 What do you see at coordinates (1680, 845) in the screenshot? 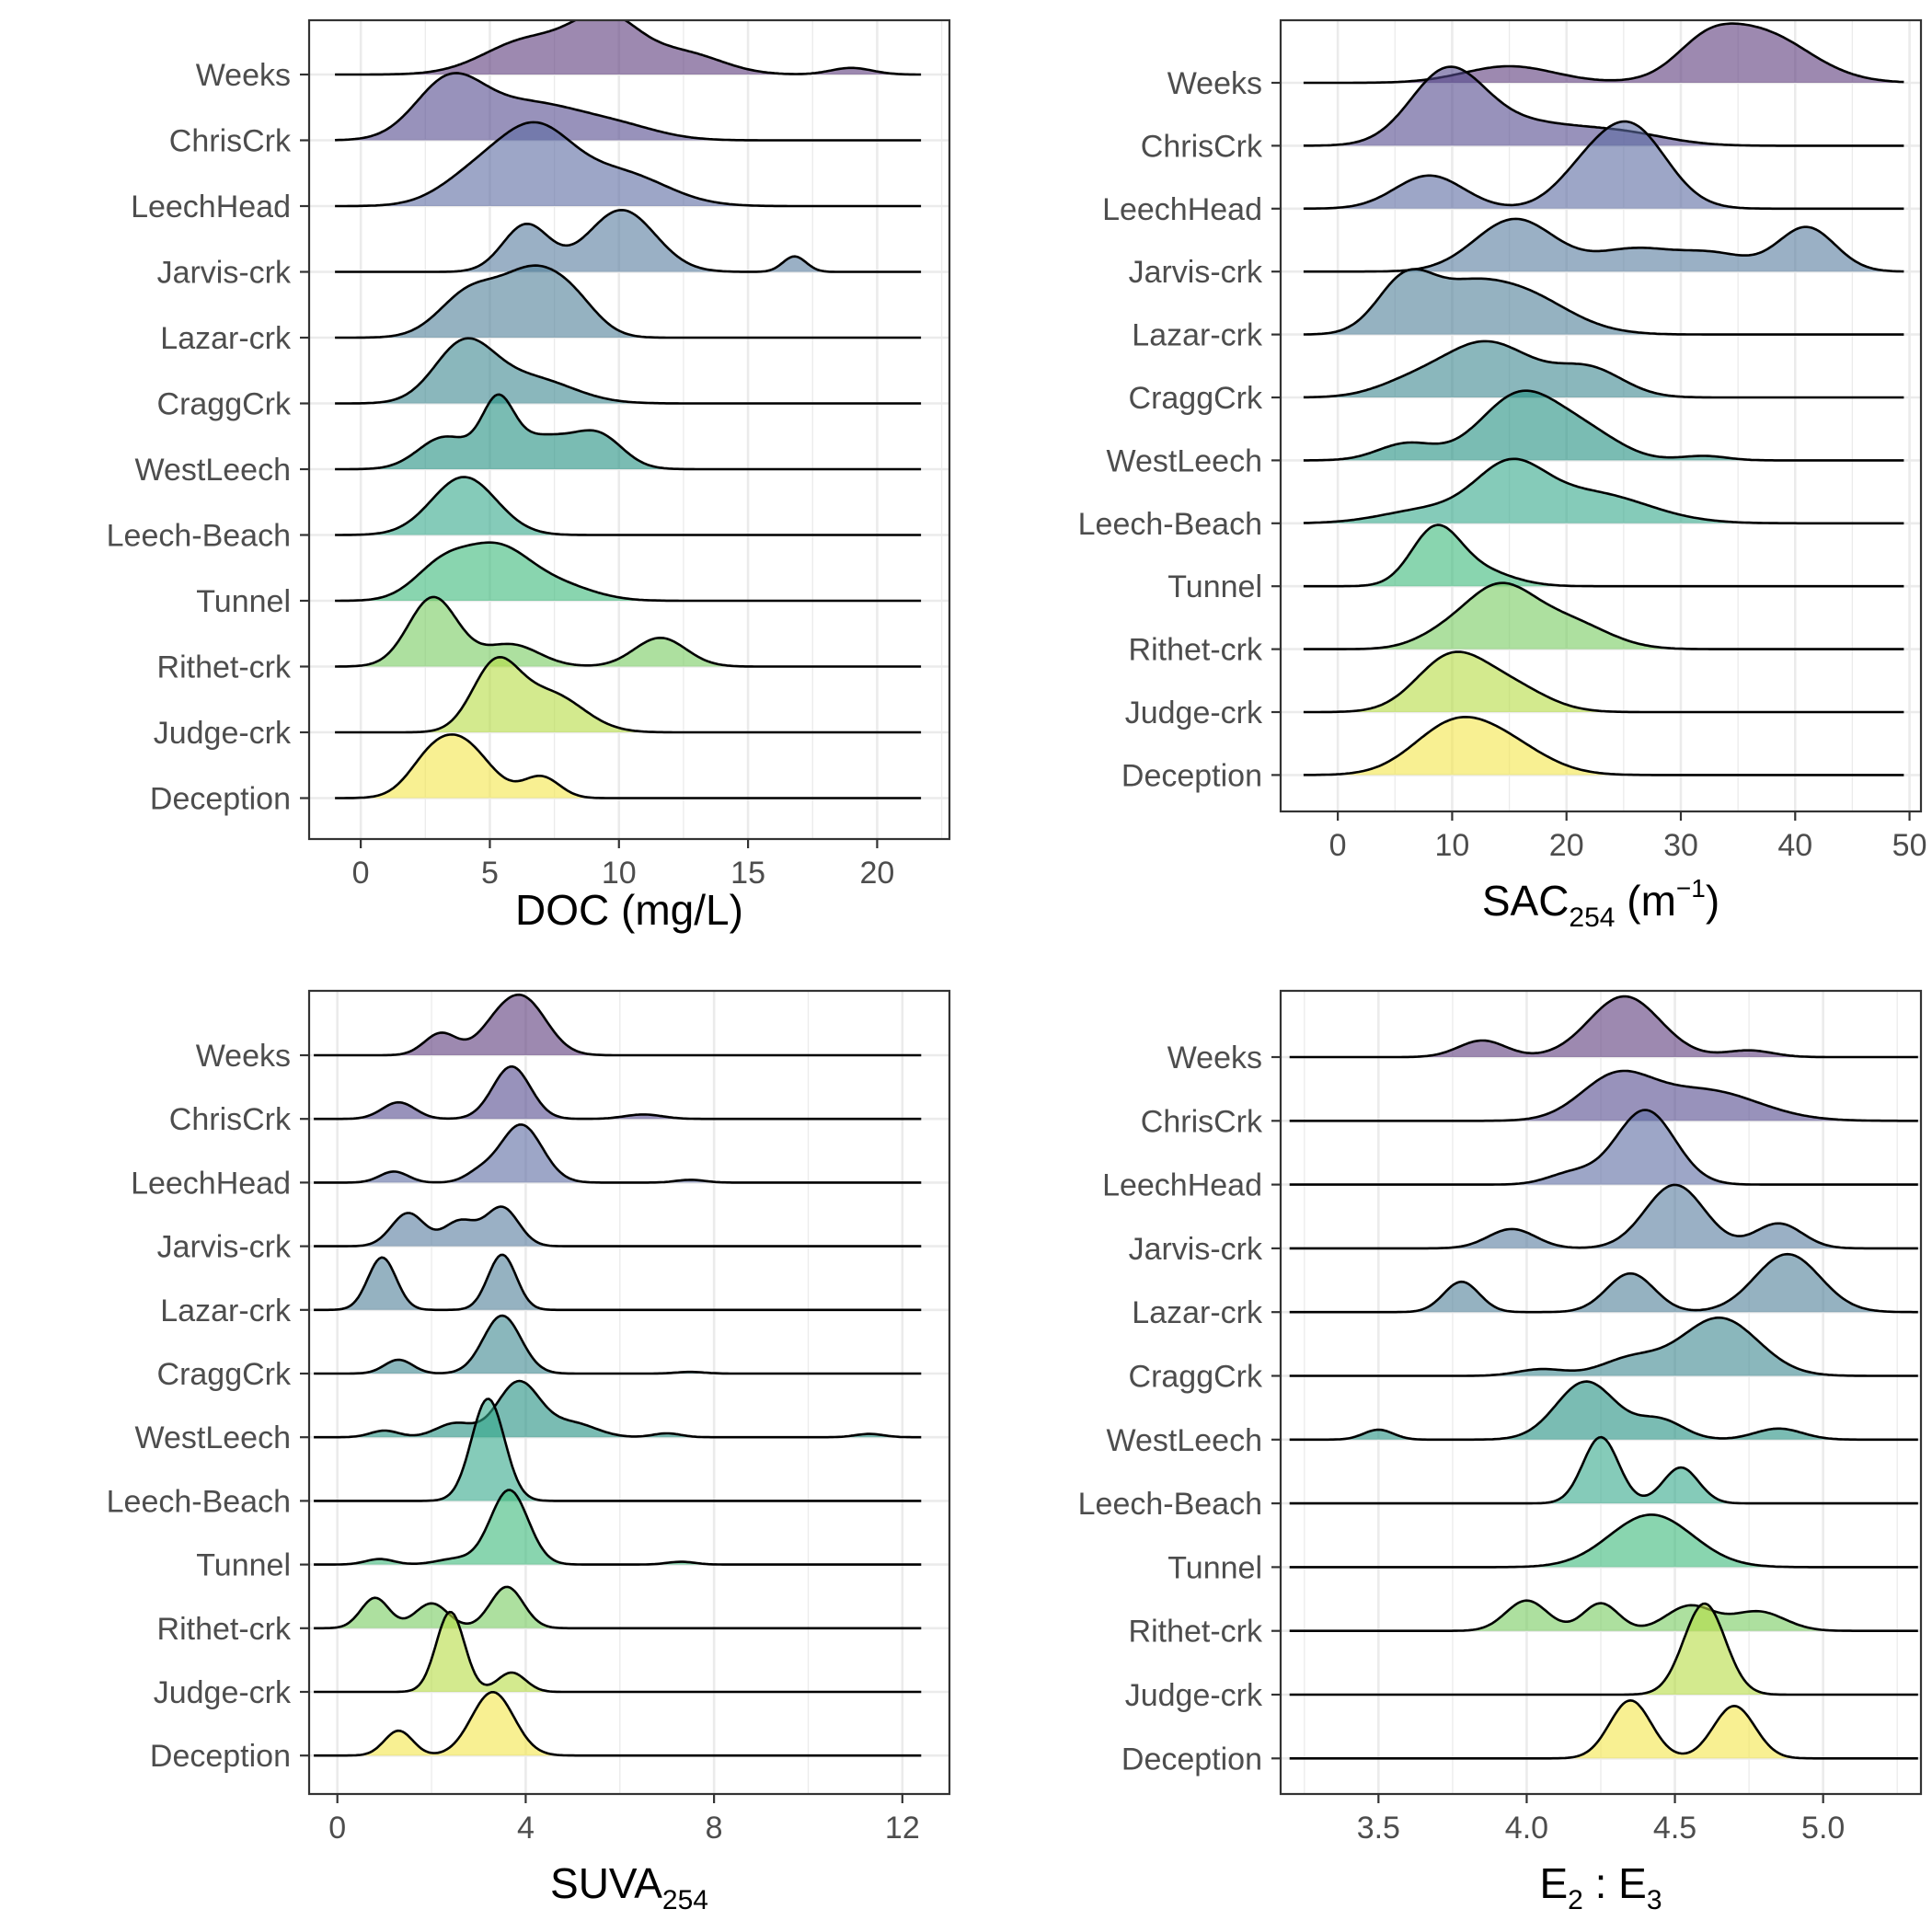
I see `x-tick-label: 30` at bounding box center [1680, 845].